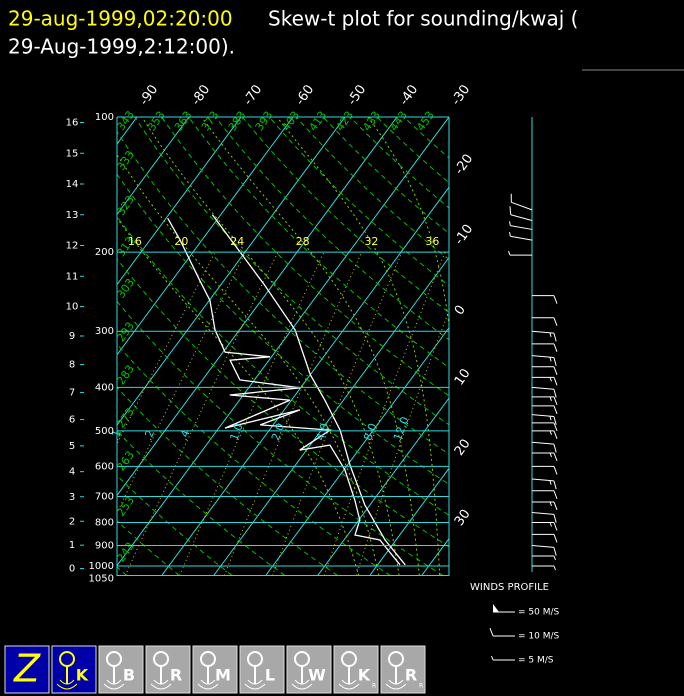 This screenshot has width=684, height=696. Describe the element at coordinates (539, 613) in the screenshot. I see `legend-label: = 50 M/S` at that location.